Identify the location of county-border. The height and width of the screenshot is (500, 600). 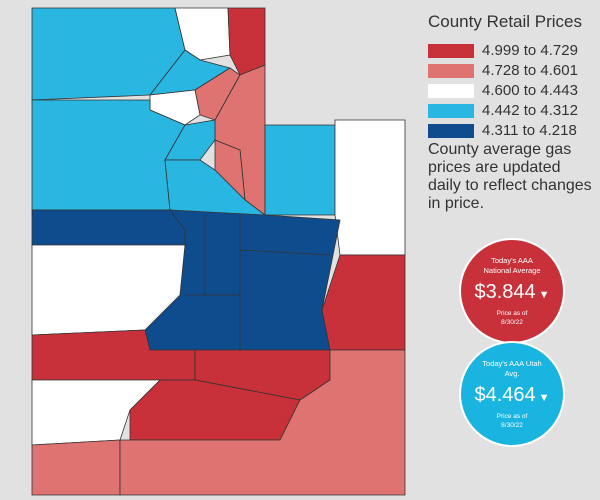
(285, 252).